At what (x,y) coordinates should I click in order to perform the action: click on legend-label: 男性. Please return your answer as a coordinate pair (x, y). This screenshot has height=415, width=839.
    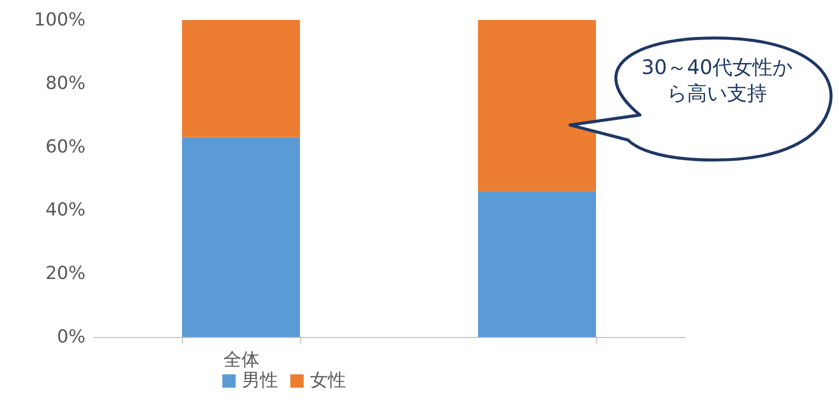
    Looking at the image, I should click on (260, 380).